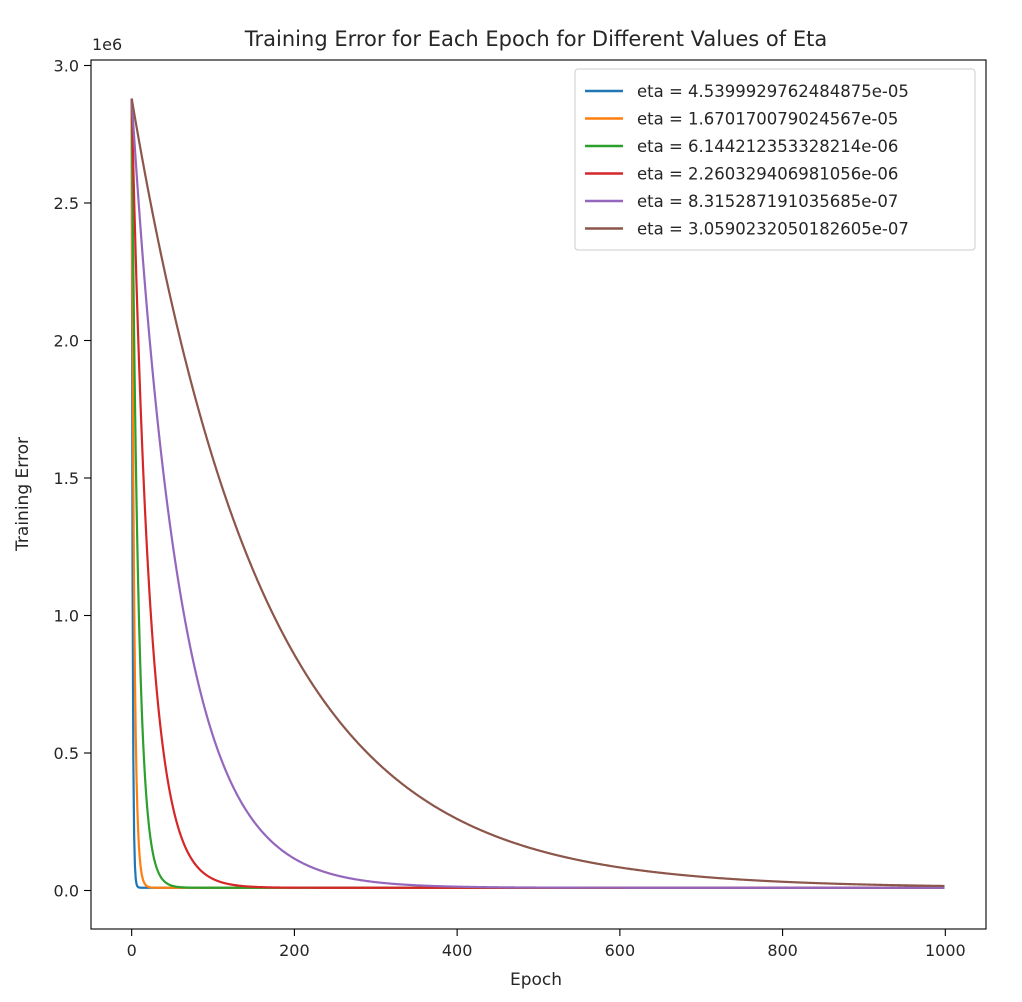 Image resolution: width=1022 pixels, height=1002 pixels. What do you see at coordinates (66, 341) in the screenshot?
I see `y-tick-label: 2.0` at bounding box center [66, 341].